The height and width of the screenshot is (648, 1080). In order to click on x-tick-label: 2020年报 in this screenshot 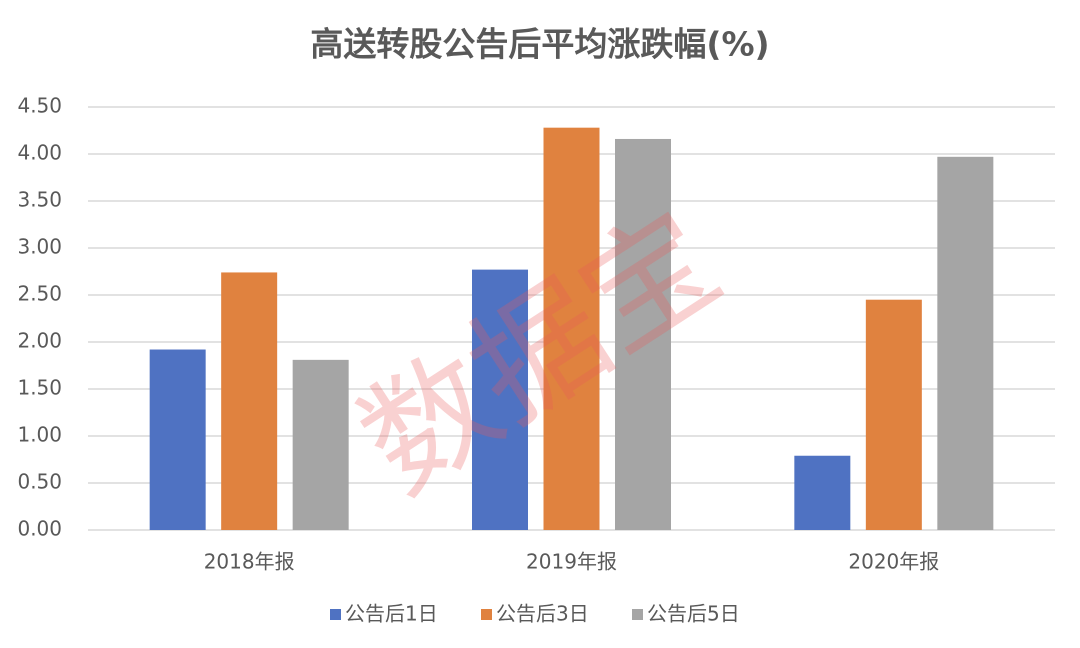, I will do `click(893, 562)`.